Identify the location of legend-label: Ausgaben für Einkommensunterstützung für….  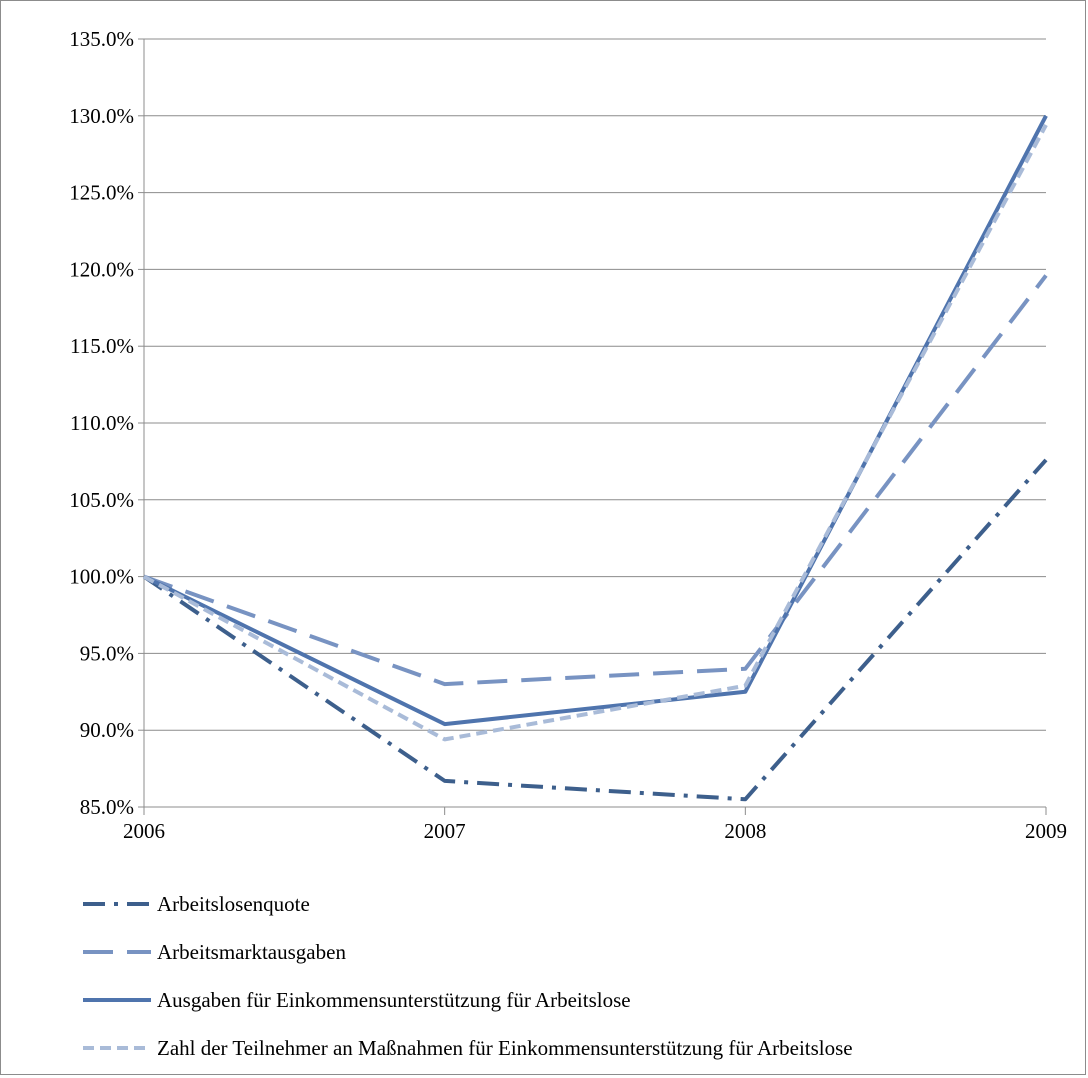
(394, 1000).